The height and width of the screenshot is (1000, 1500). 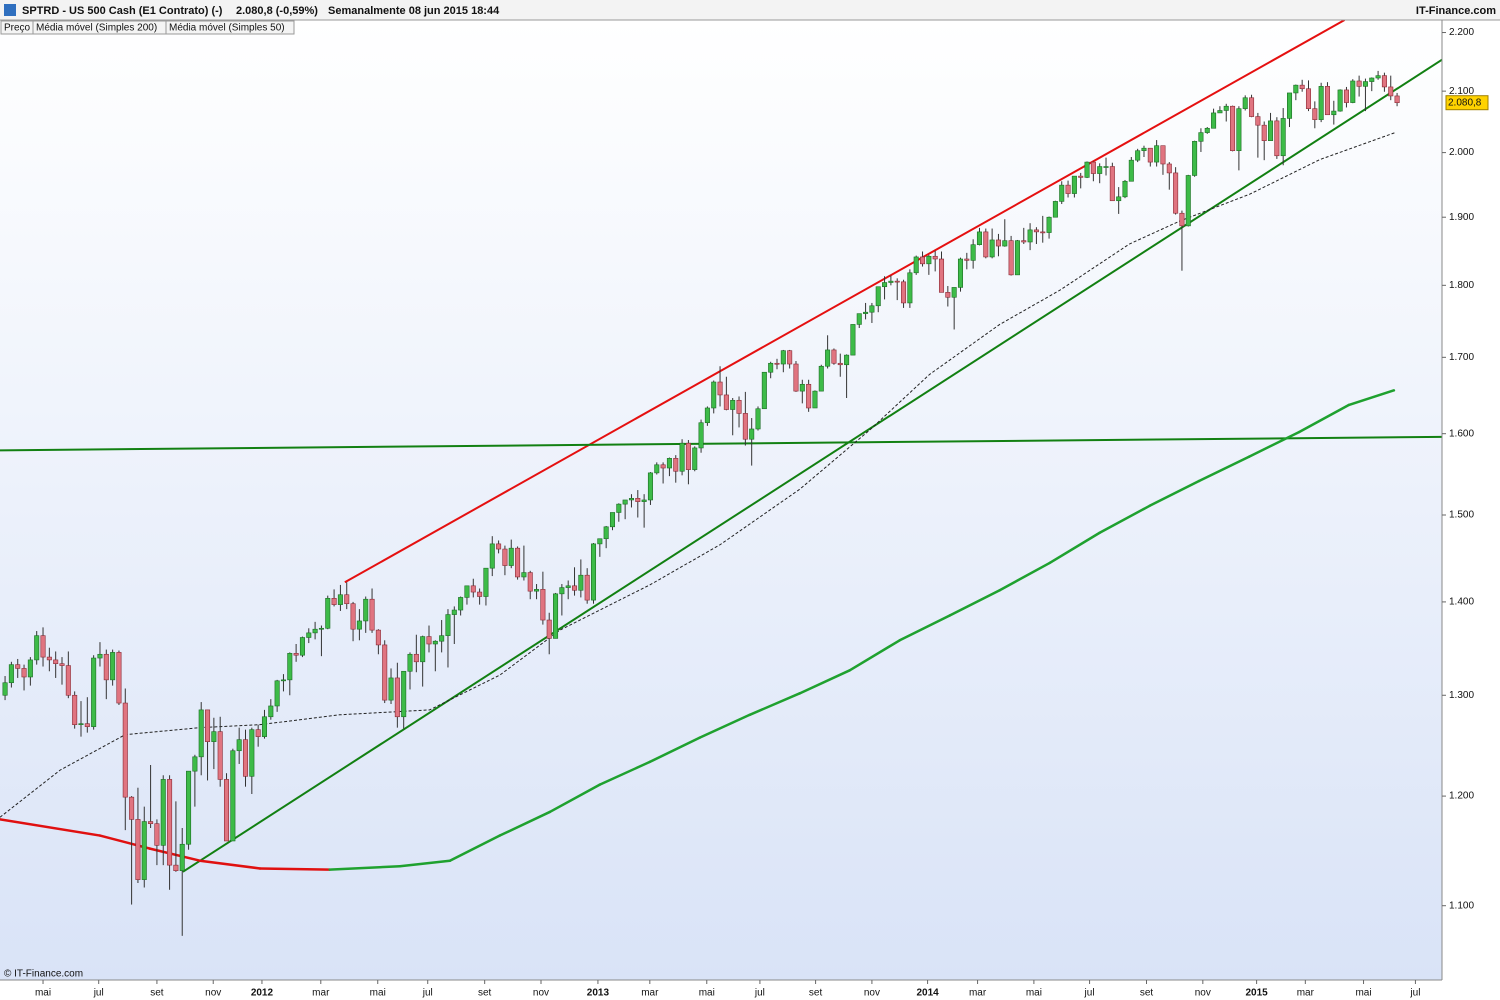 What do you see at coordinates (1461, 695) in the screenshot?
I see `y-tick-label: 1.300` at bounding box center [1461, 695].